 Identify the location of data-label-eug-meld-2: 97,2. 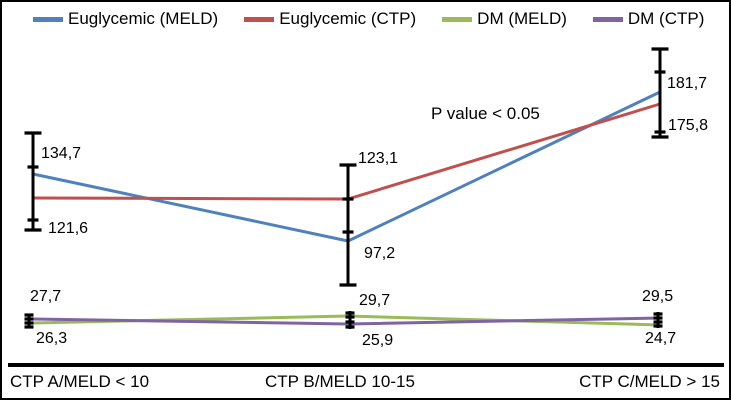
(380, 253).